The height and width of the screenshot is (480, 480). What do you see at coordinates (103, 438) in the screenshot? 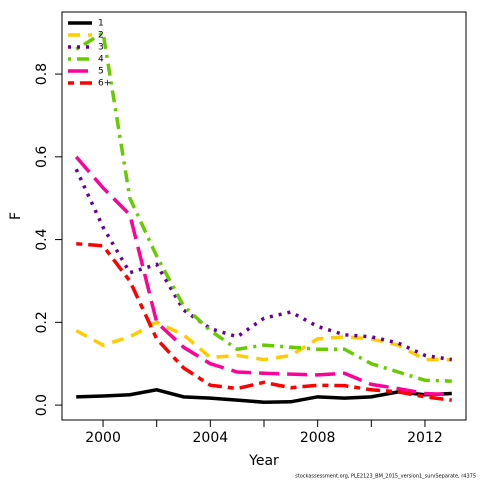
I see `x-tick-label: 2000` at bounding box center [103, 438].